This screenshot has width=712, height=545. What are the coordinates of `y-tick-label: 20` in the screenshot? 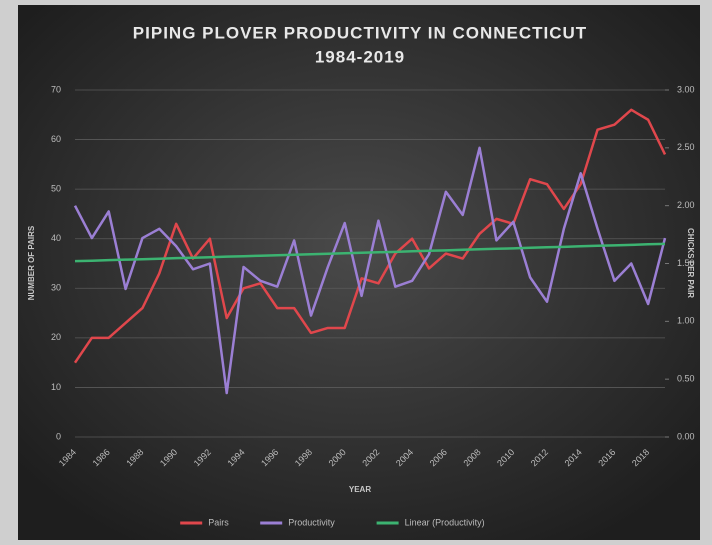 It's located at (56, 337).